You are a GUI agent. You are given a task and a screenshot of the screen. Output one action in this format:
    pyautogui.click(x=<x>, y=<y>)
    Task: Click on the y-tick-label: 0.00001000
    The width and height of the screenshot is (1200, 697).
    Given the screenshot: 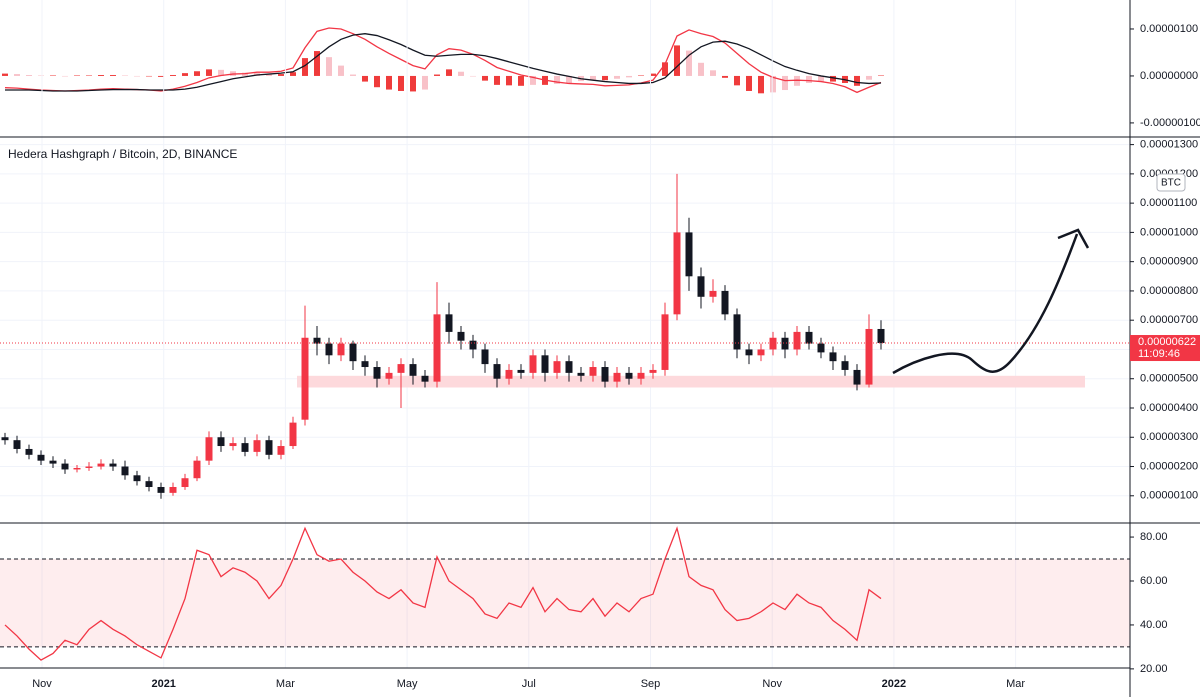 What is the action you would take?
    pyautogui.click(x=1169, y=232)
    